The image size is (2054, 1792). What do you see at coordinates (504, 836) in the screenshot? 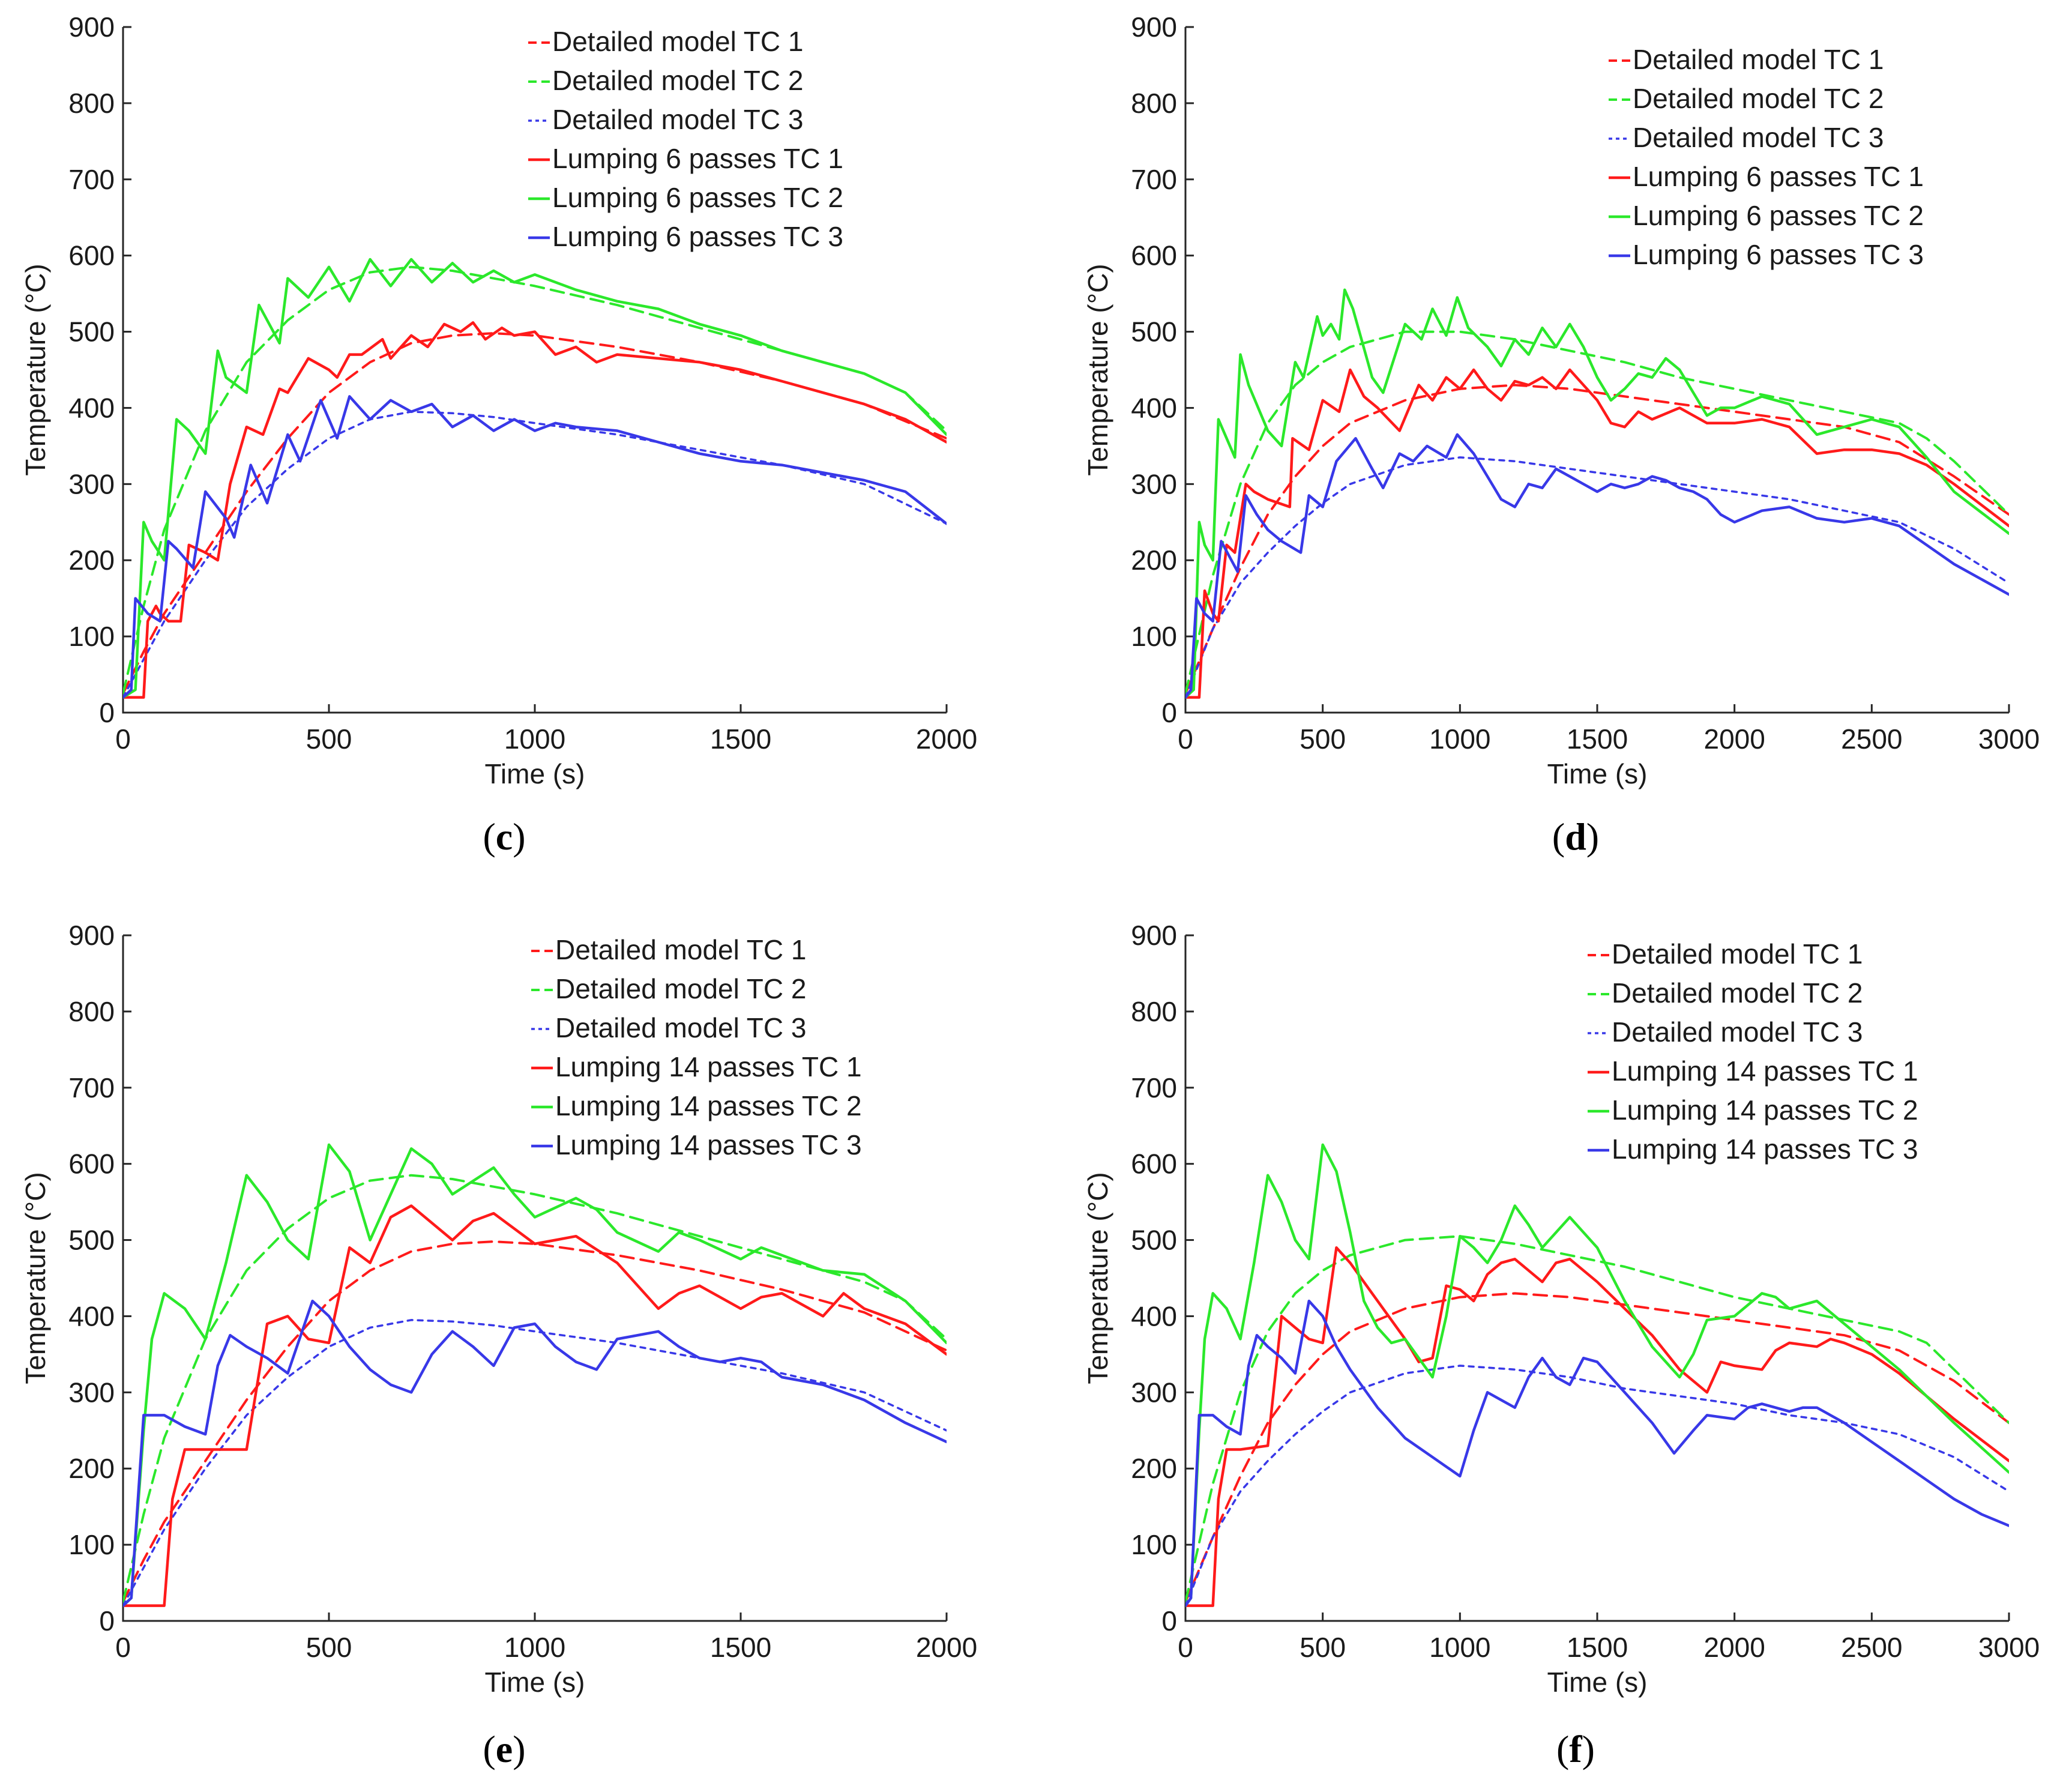
I see `panel-label: (c)` at bounding box center [504, 836].